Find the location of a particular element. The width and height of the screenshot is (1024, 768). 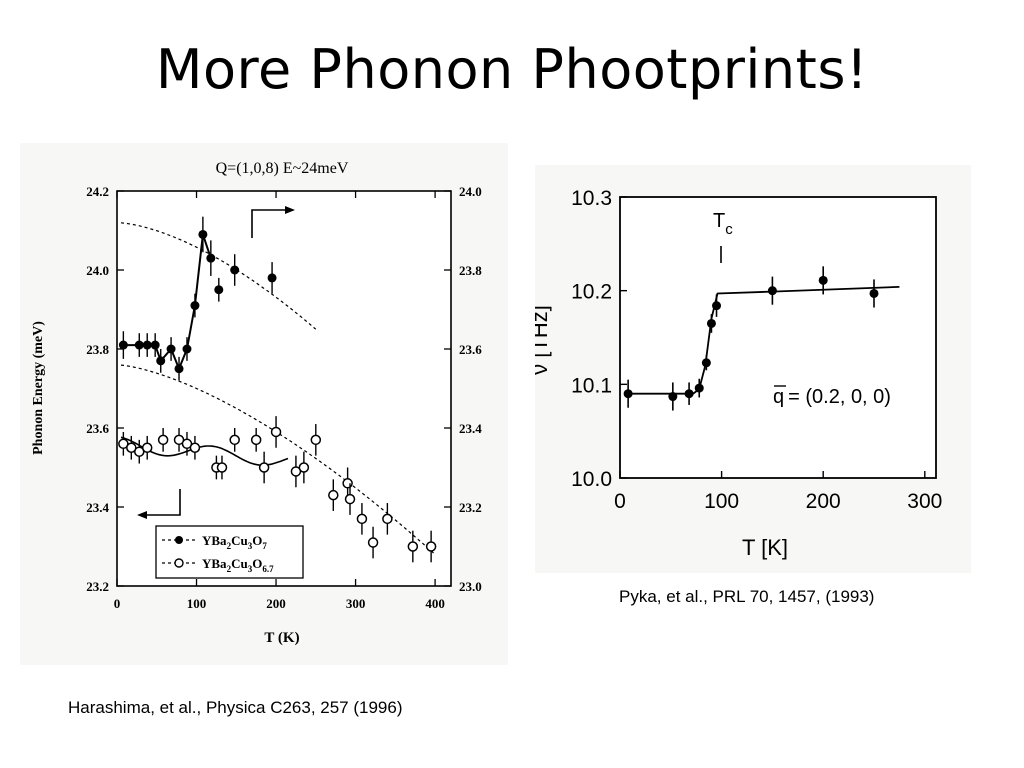

tc-annotation: Tc is located at coordinates (723, 224).